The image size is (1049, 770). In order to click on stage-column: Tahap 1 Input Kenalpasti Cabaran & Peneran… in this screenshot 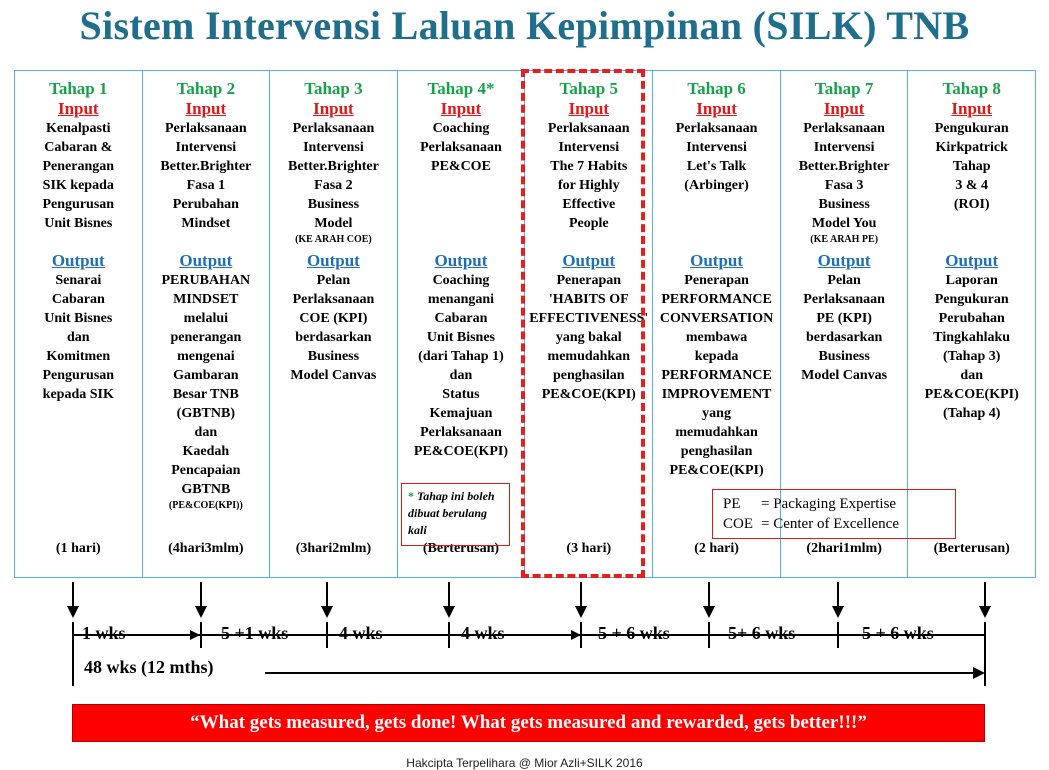, I will do `click(79, 324)`.